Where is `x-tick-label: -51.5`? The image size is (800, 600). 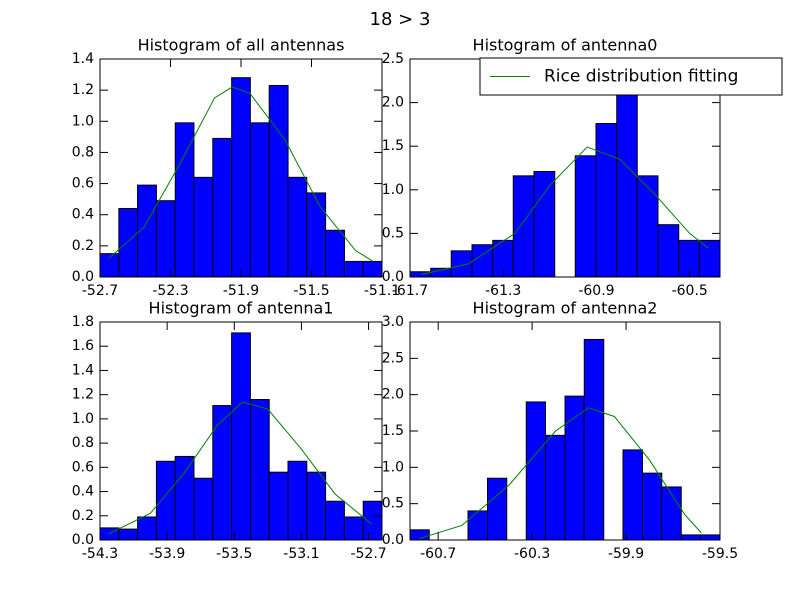 x-tick-label: -51.5 is located at coordinates (311, 291).